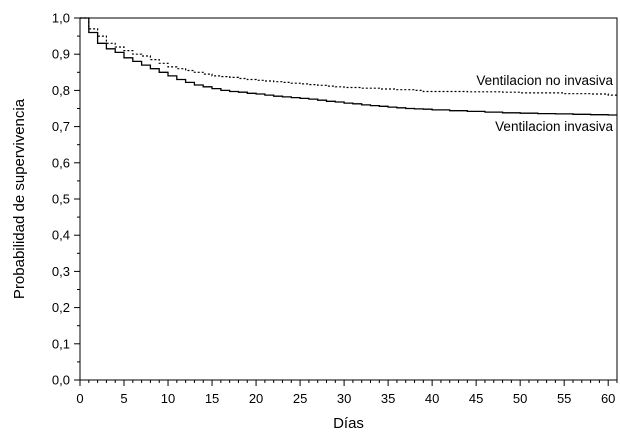  I want to click on x-tick-label: 50, so click(520, 398).